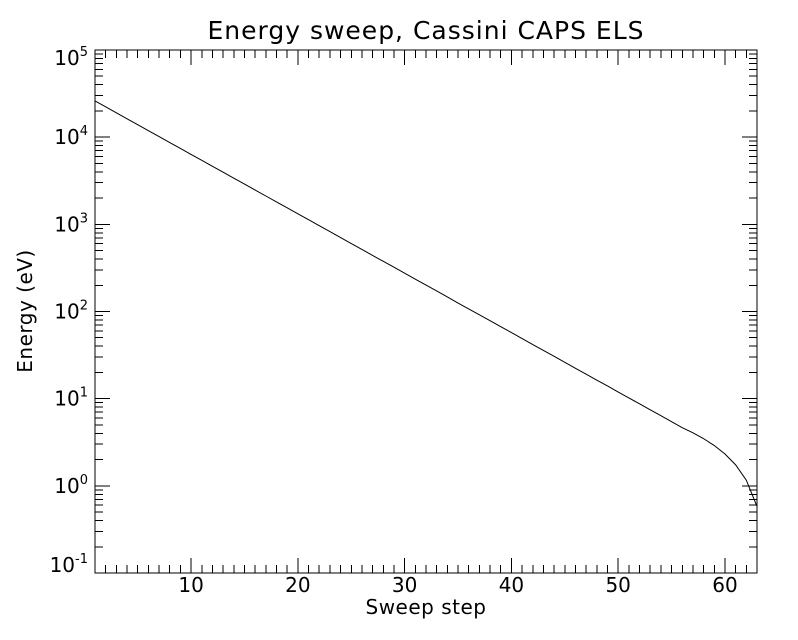 This screenshot has height=640, width=798. I want to click on y-tick-label: 10³, so click(71, 223).